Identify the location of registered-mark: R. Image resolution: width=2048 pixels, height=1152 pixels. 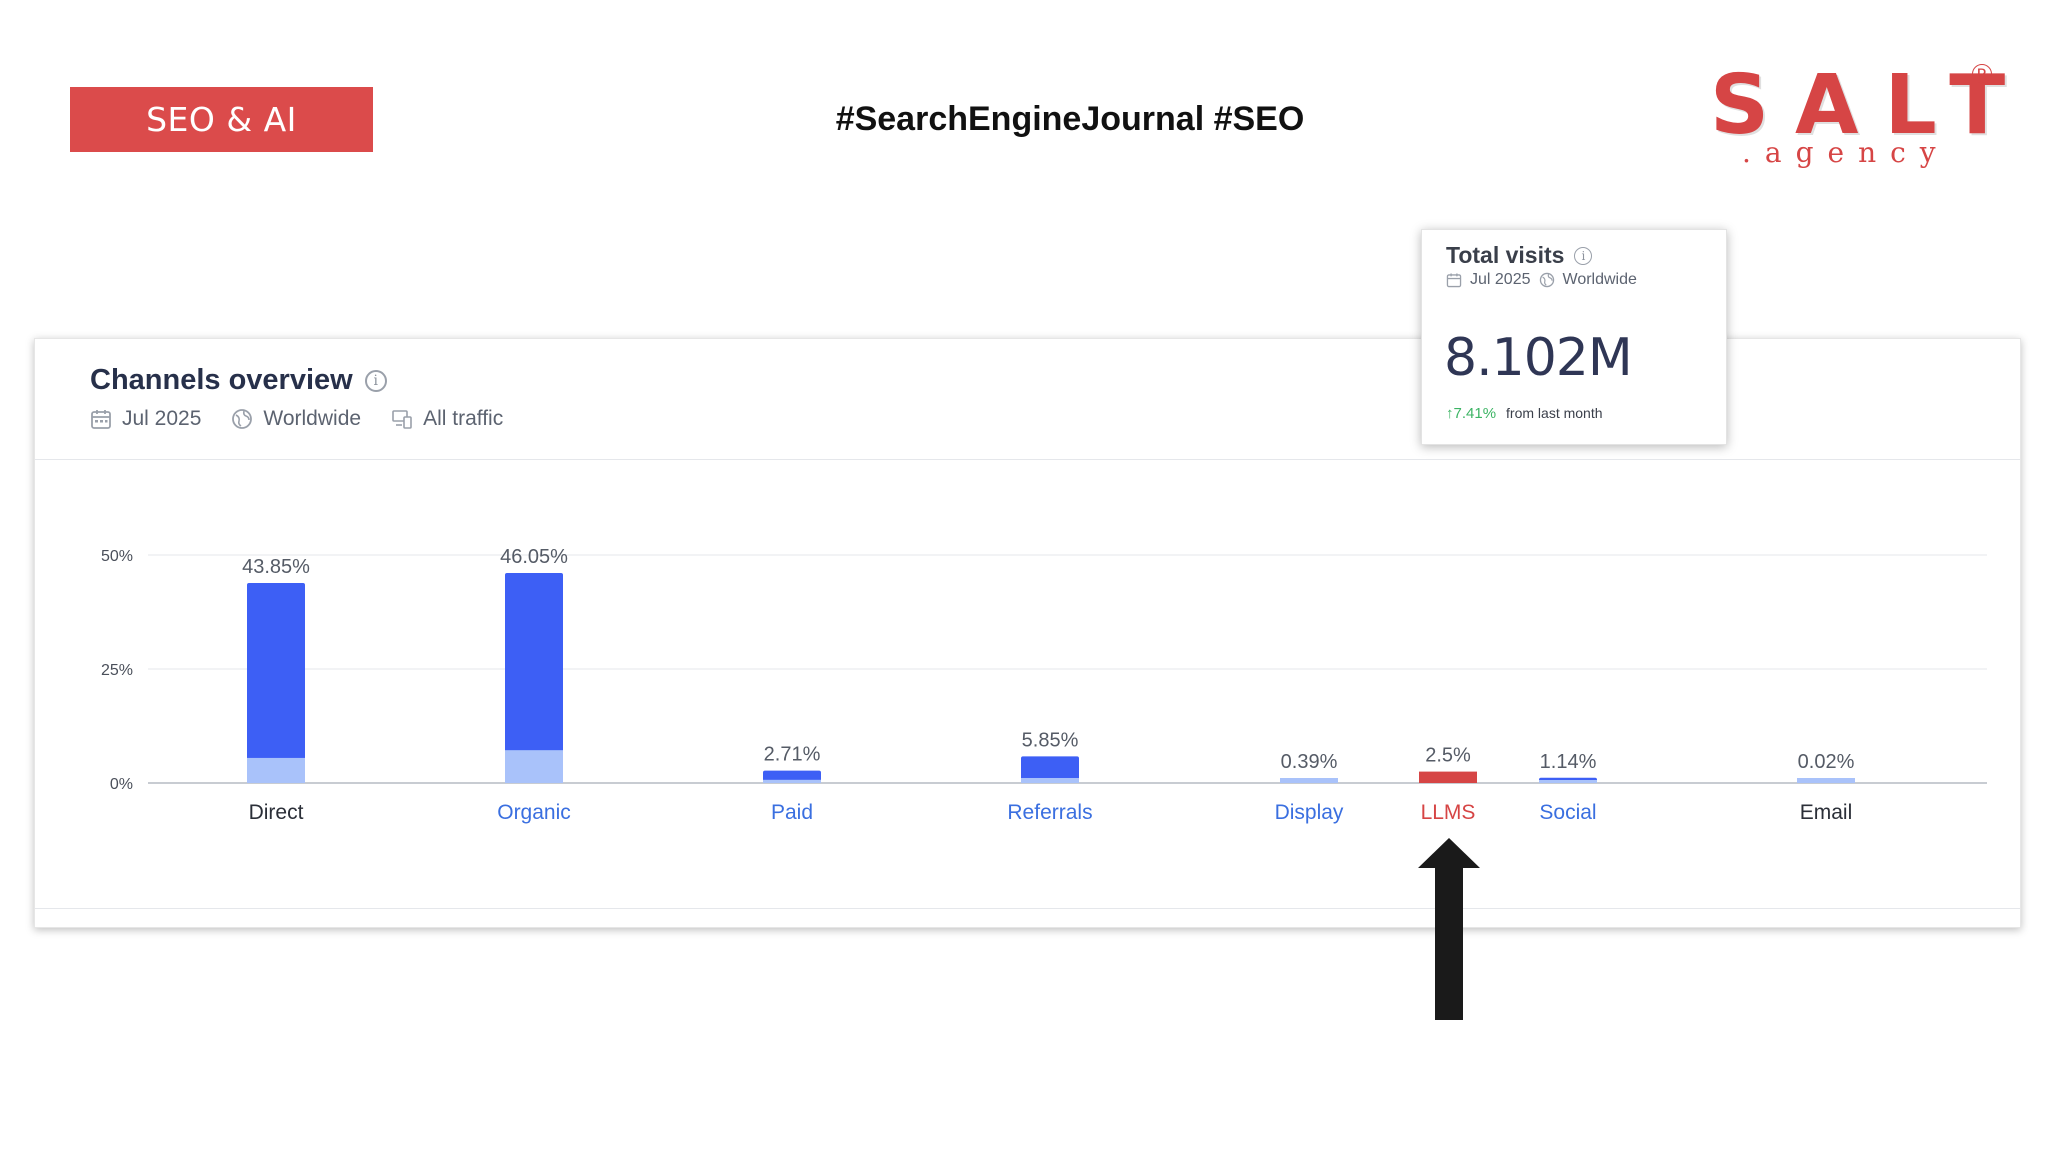
(1982, 74).